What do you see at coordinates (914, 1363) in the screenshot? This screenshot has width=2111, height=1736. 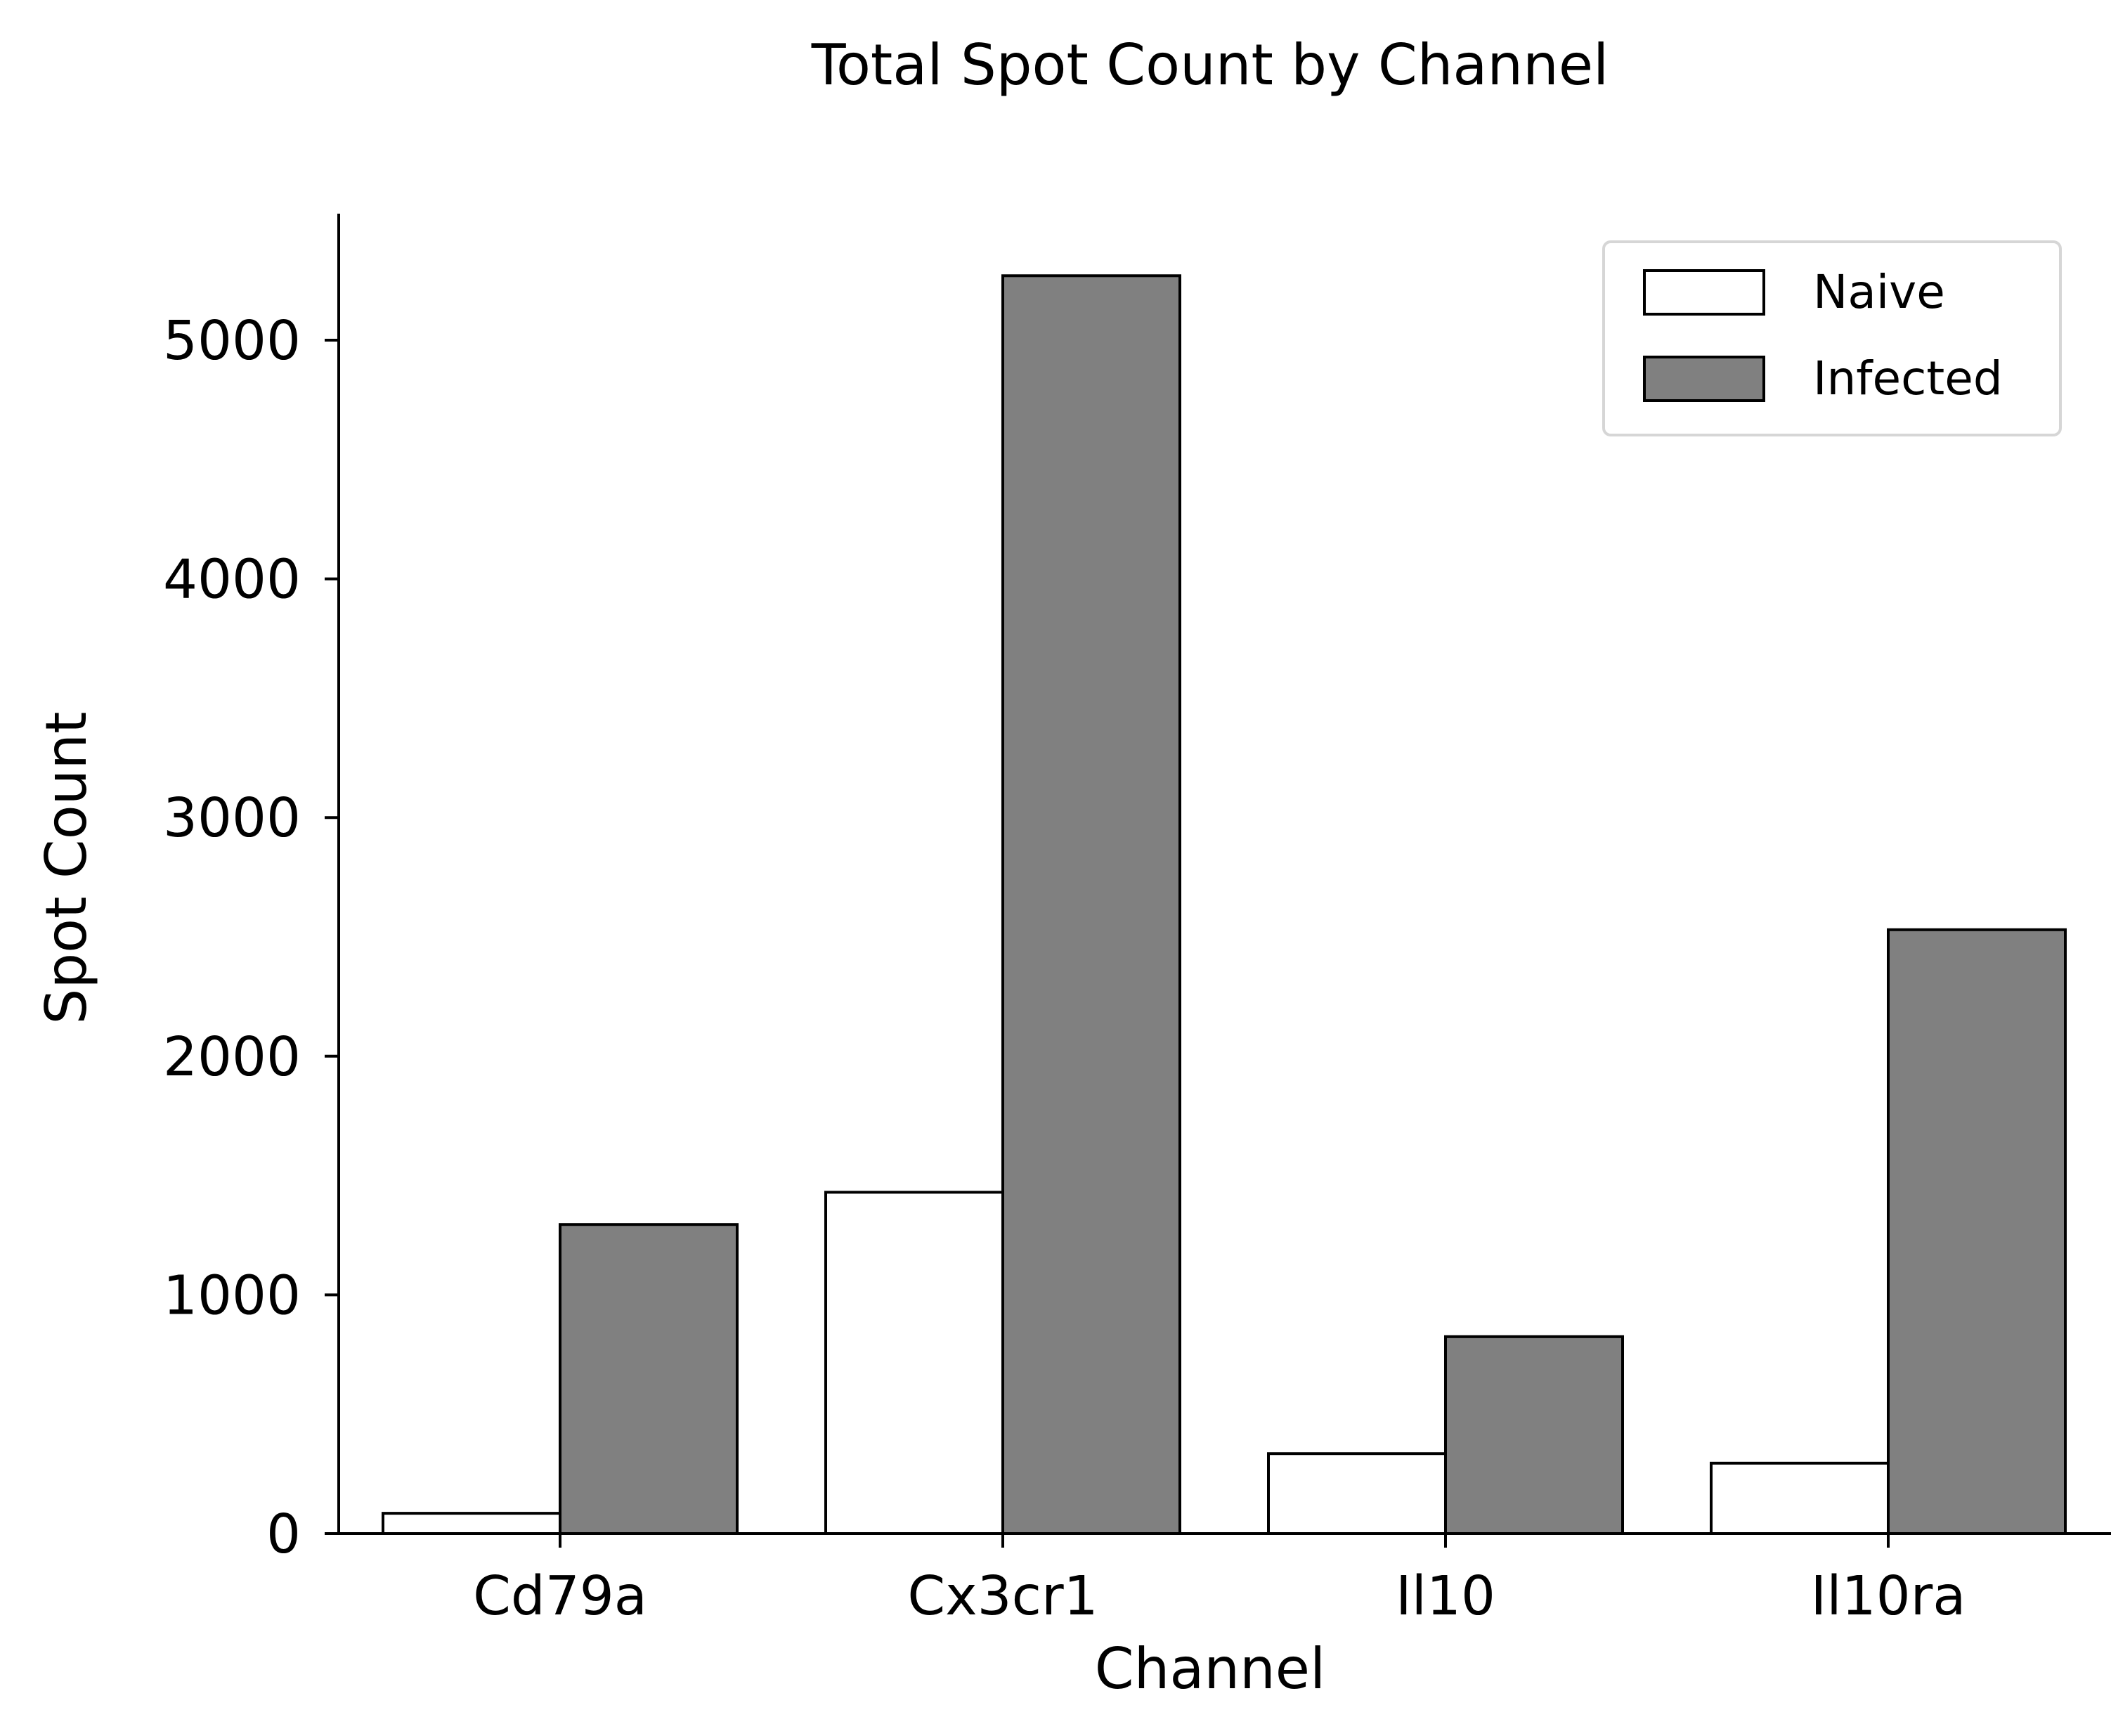 I see `bar-naive-cx3cr1` at bounding box center [914, 1363].